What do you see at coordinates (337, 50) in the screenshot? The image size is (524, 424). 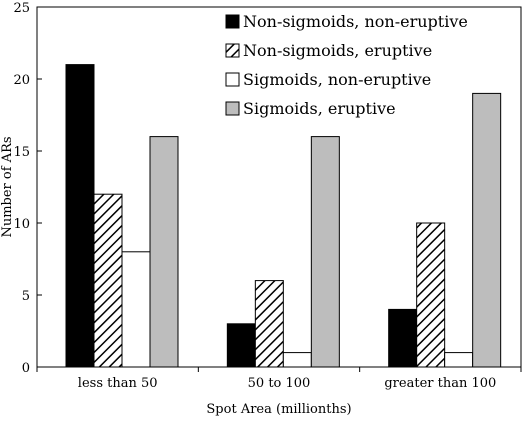 I see `legend-label-2: Non-sigmoids, eruptive` at bounding box center [337, 50].